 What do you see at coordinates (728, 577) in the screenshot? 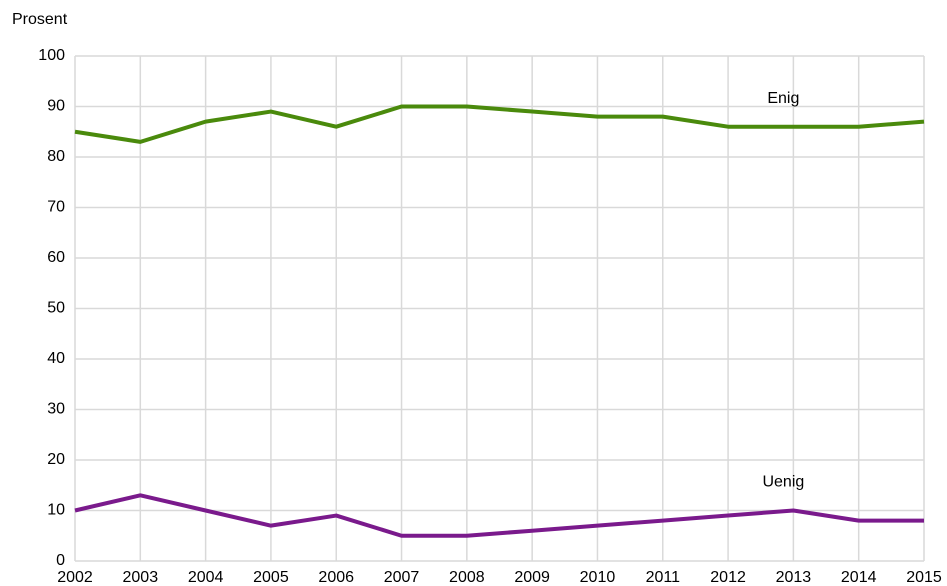
I see `x-tick-label: 2012` at bounding box center [728, 577].